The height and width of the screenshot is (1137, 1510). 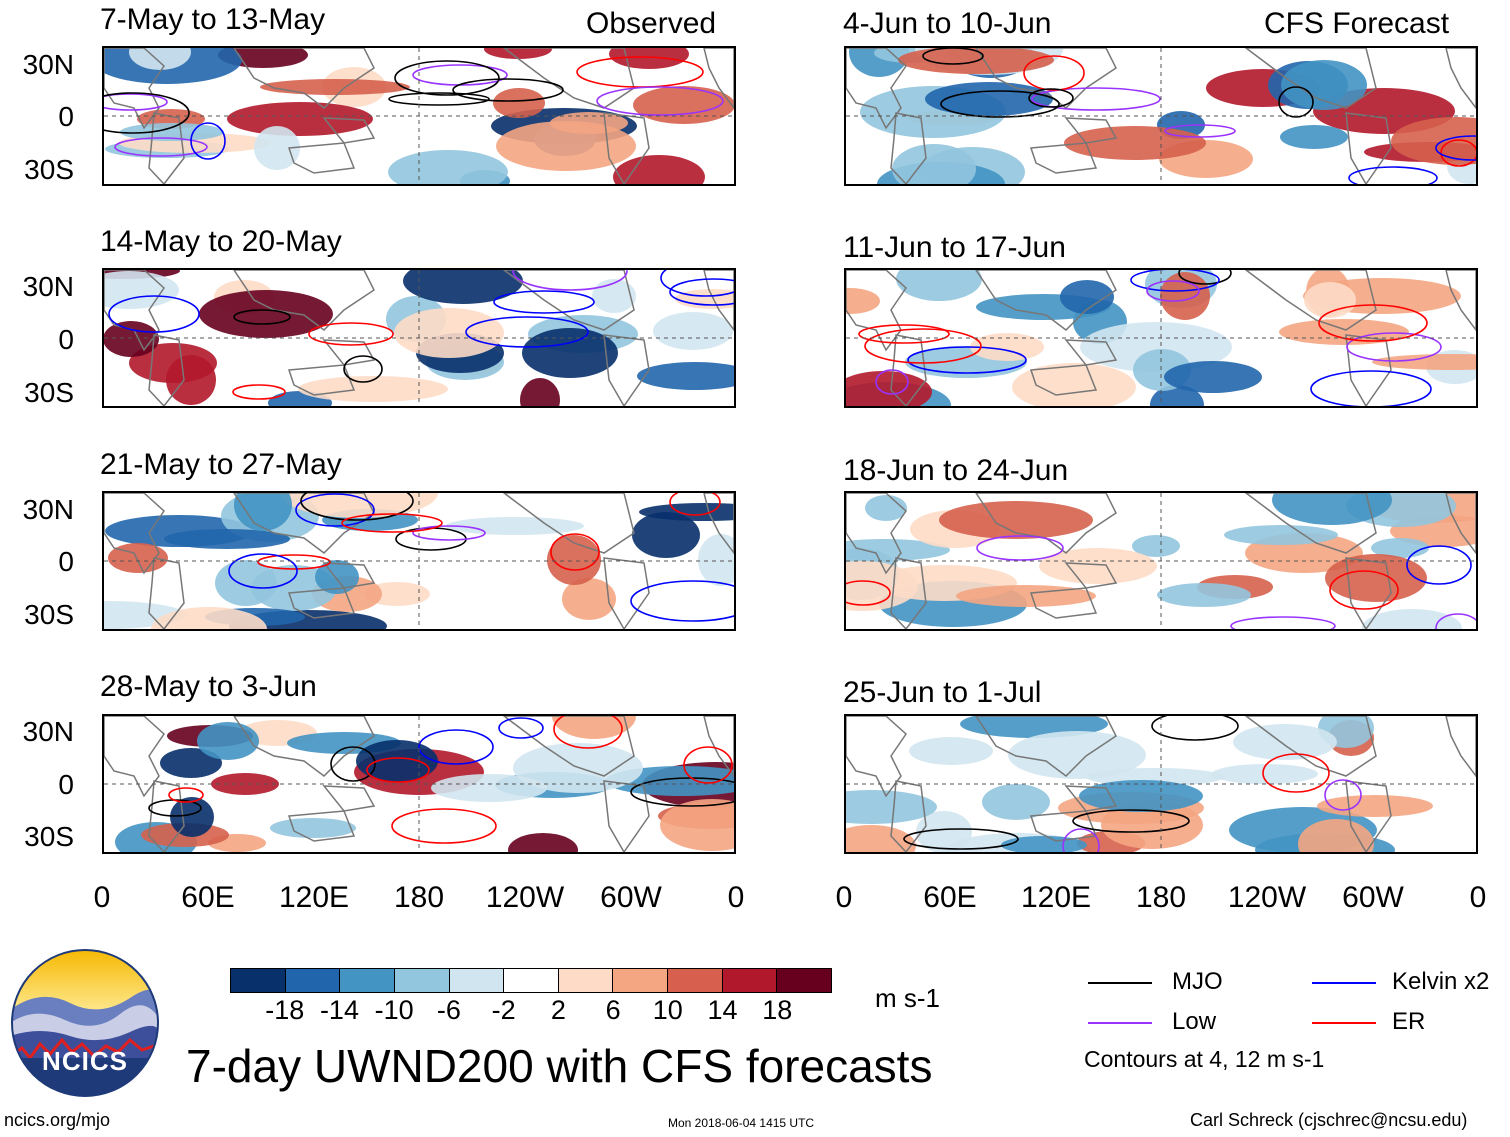 I want to click on observed-panel-title-4: 28-May to 3-Jun, so click(x=208, y=686).